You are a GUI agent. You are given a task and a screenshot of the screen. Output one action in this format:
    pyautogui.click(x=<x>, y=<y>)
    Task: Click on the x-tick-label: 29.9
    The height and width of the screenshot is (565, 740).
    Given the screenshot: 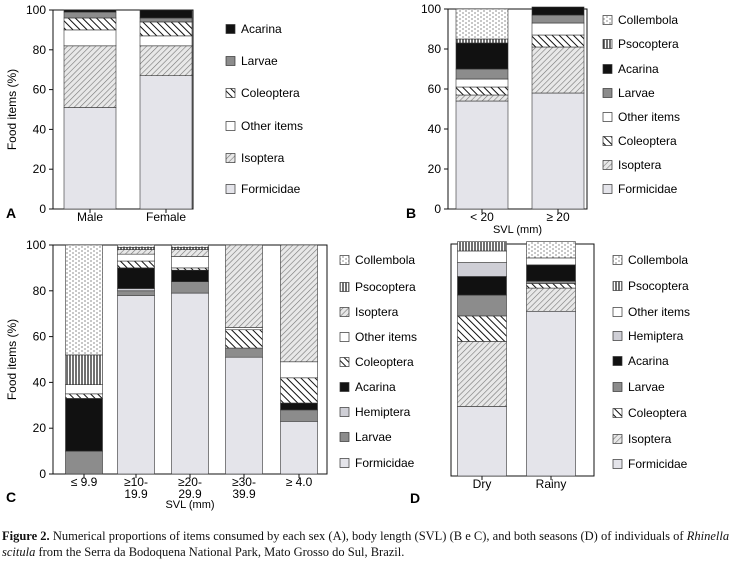 What is the action you would take?
    pyautogui.click(x=190, y=494)
    